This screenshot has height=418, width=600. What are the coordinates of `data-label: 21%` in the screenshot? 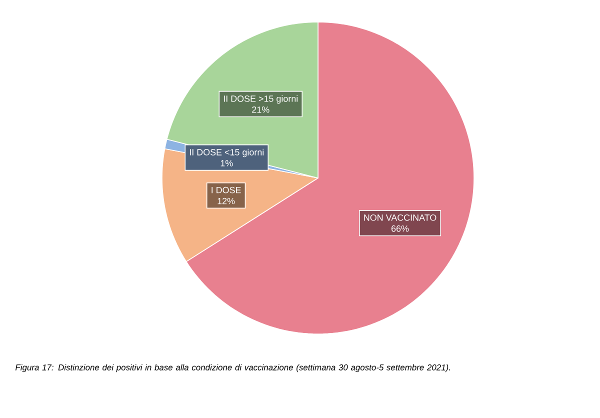 It's located at (261, 109).